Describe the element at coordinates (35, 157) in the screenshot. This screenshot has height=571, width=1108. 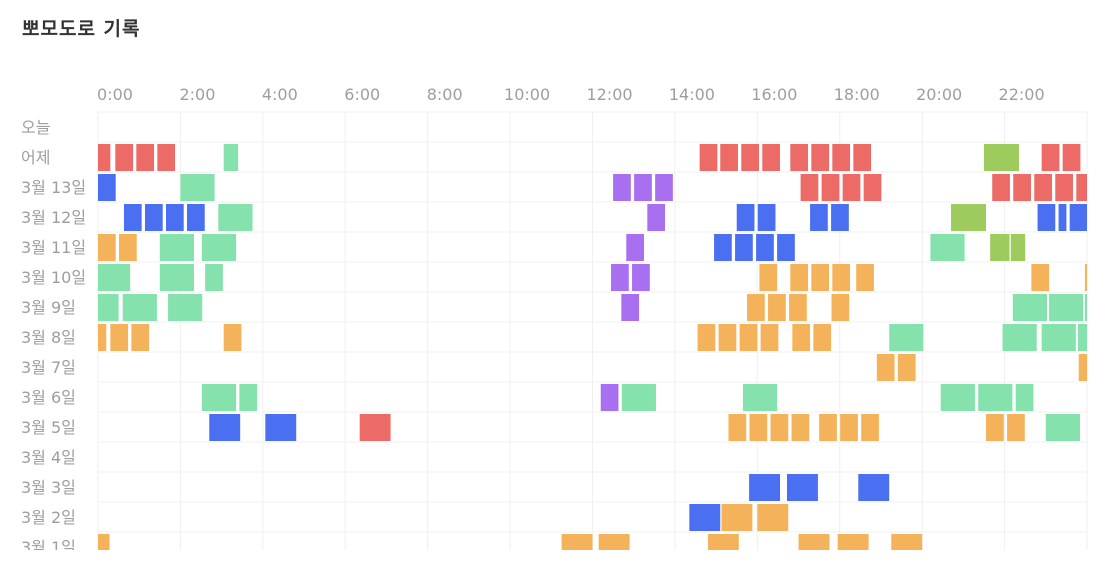
I see `row-label: 어제` at that location.